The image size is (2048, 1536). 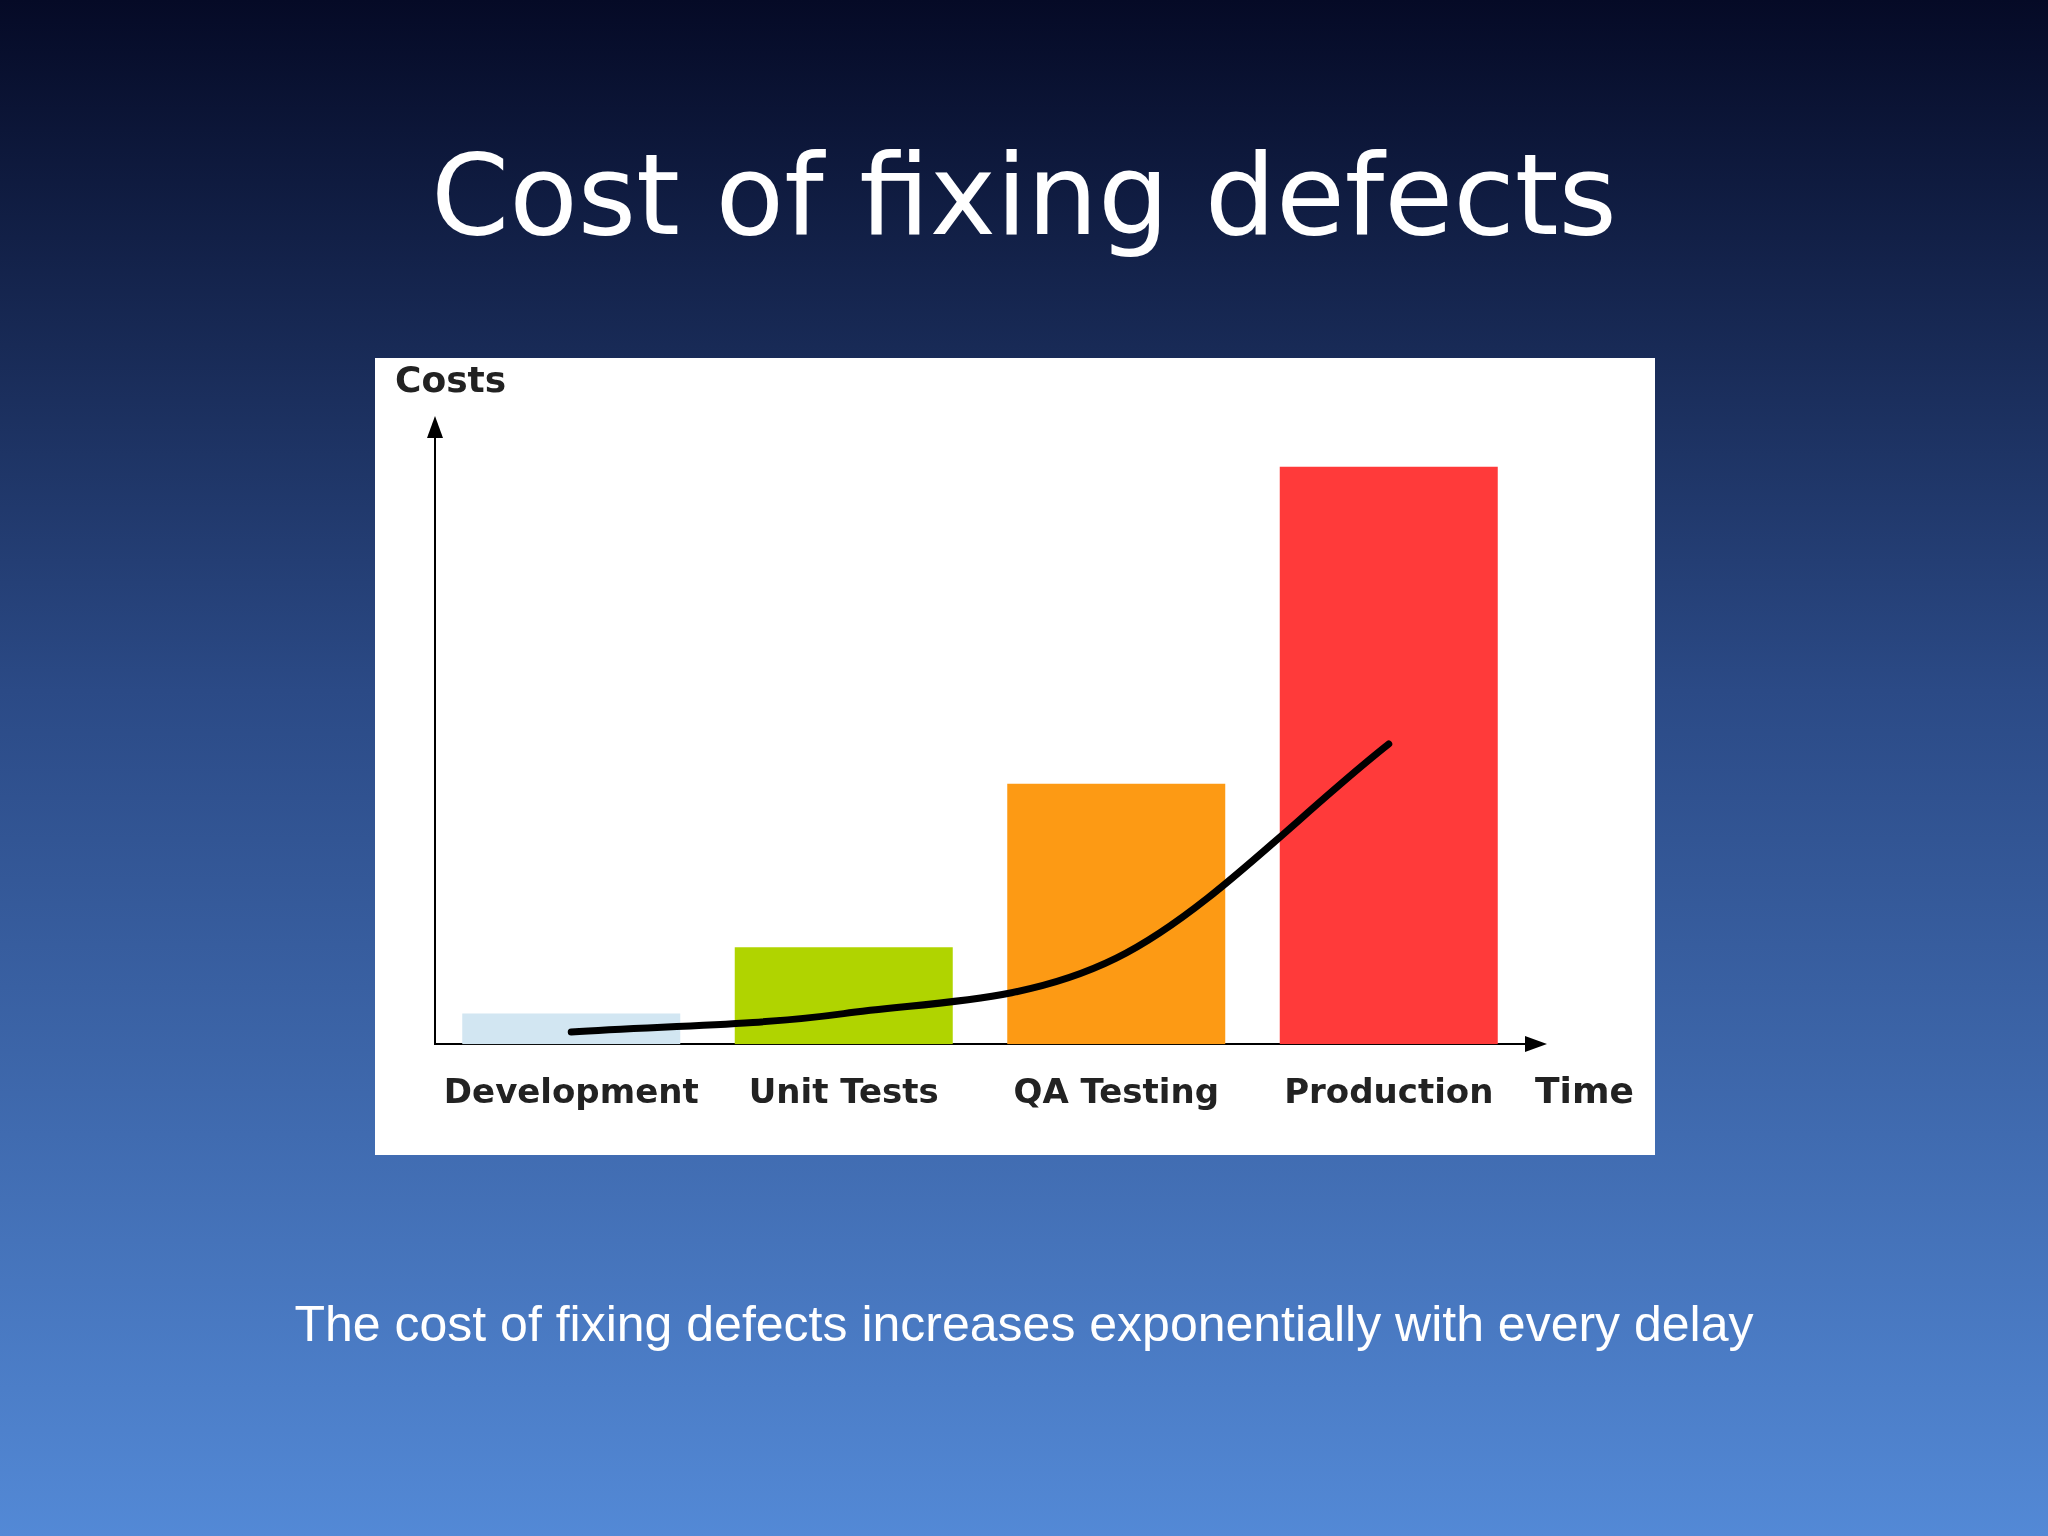 I want to click on x-tick-label: Development, so click(x=571, y=1091).